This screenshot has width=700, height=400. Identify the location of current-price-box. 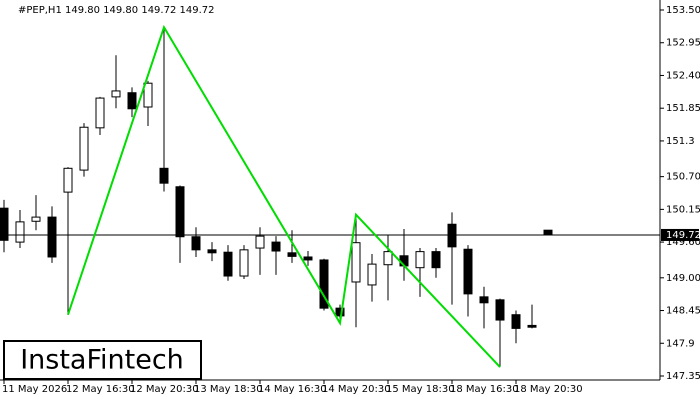
(680, 234).